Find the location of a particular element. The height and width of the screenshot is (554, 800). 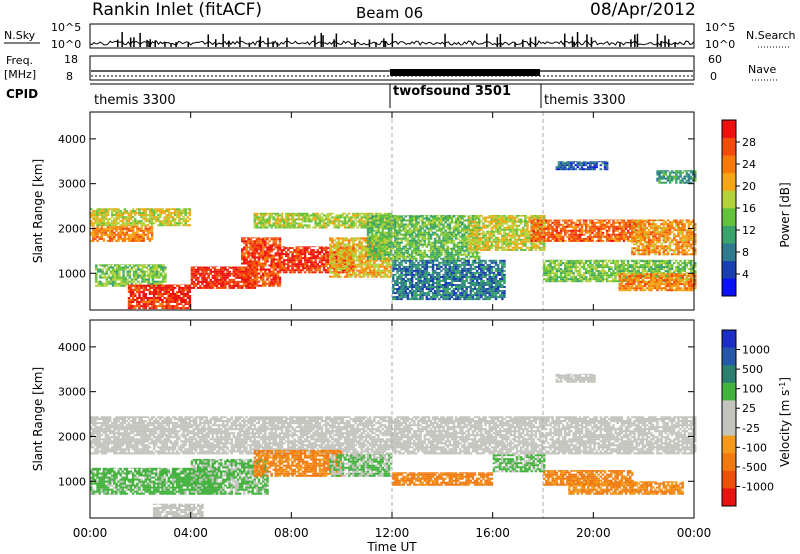

nsky-spike is located at coordinates (336, 40).